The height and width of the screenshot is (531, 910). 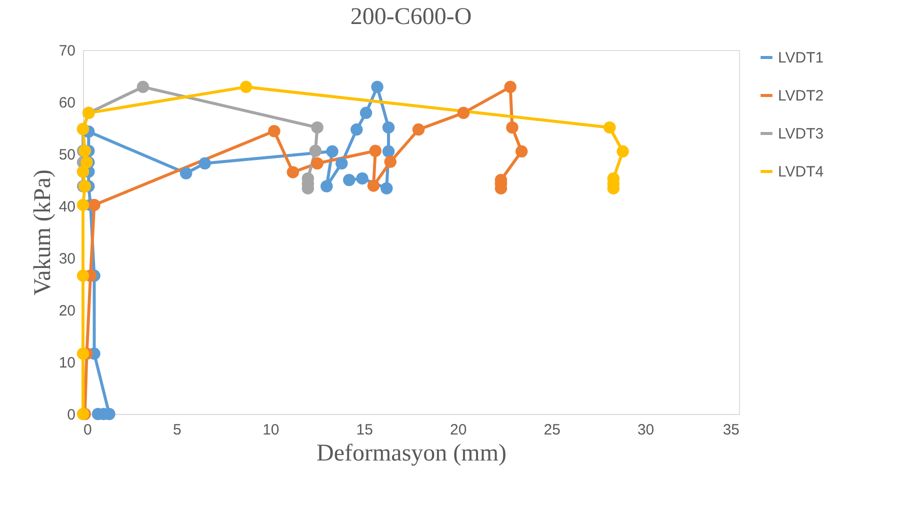 I want to click on y-tick-label: 30, so click(x=67, y=259).